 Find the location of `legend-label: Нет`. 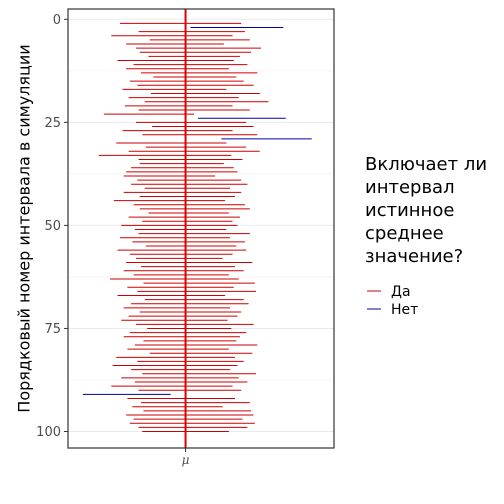

legend-label: Нет is located at coordinates (404, 310).